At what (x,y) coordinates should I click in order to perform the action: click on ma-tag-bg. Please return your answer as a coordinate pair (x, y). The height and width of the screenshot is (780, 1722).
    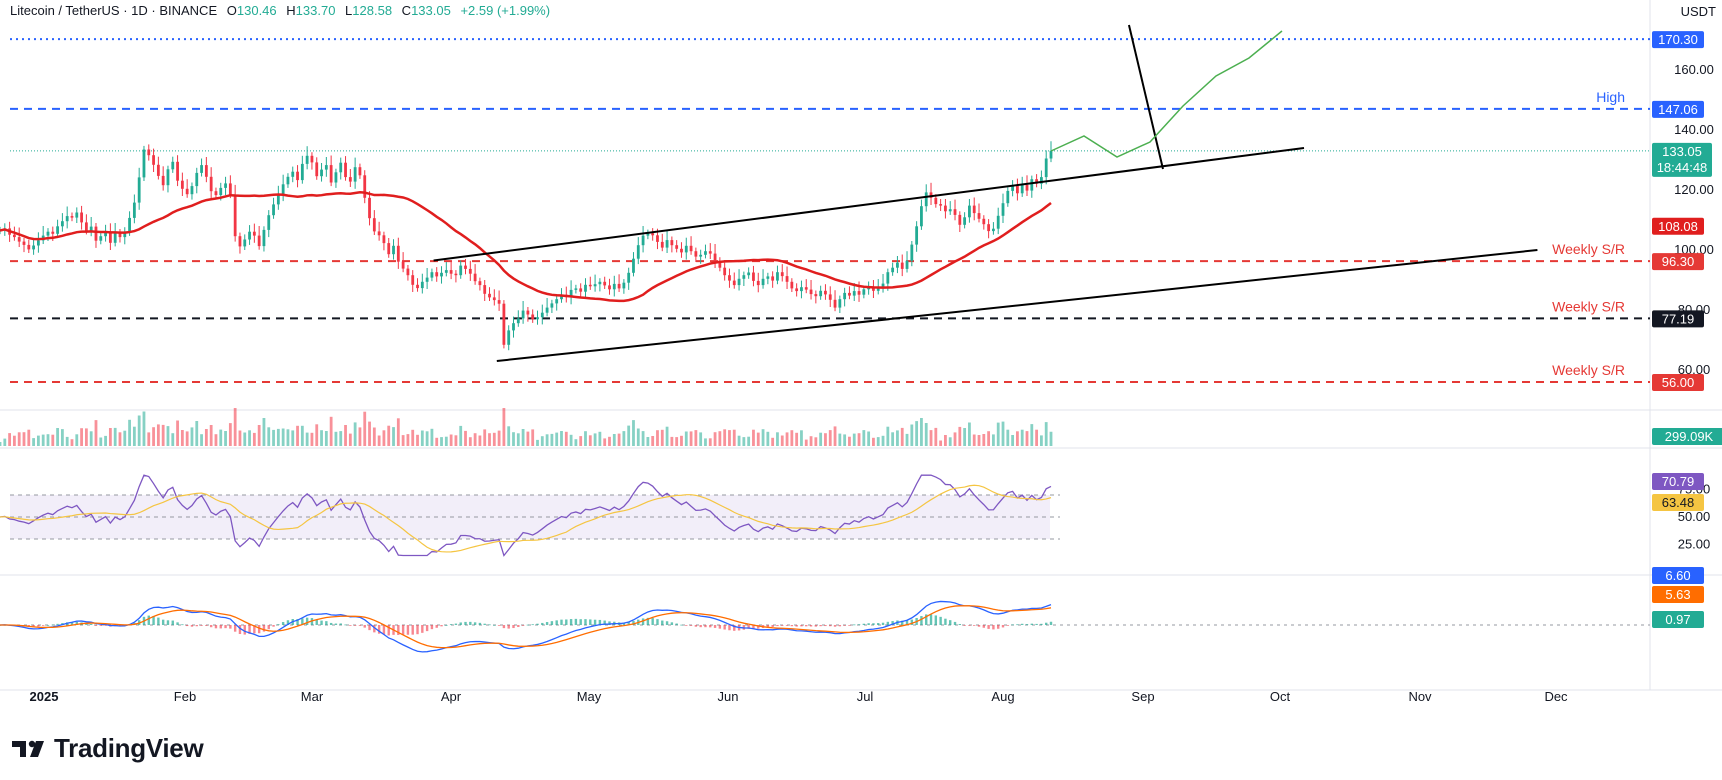
    Looking at the image, I should click on (1678, 226).